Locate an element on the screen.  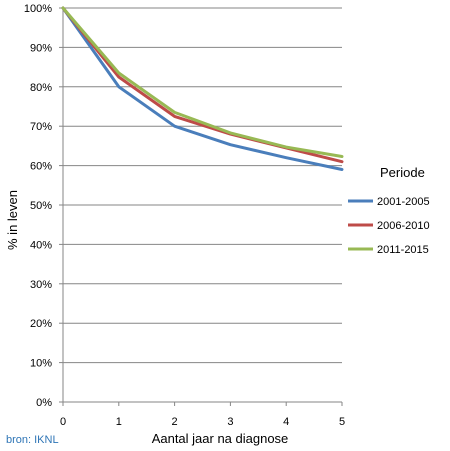
y-tick-label: 30% is located at coordinates (41, 285).